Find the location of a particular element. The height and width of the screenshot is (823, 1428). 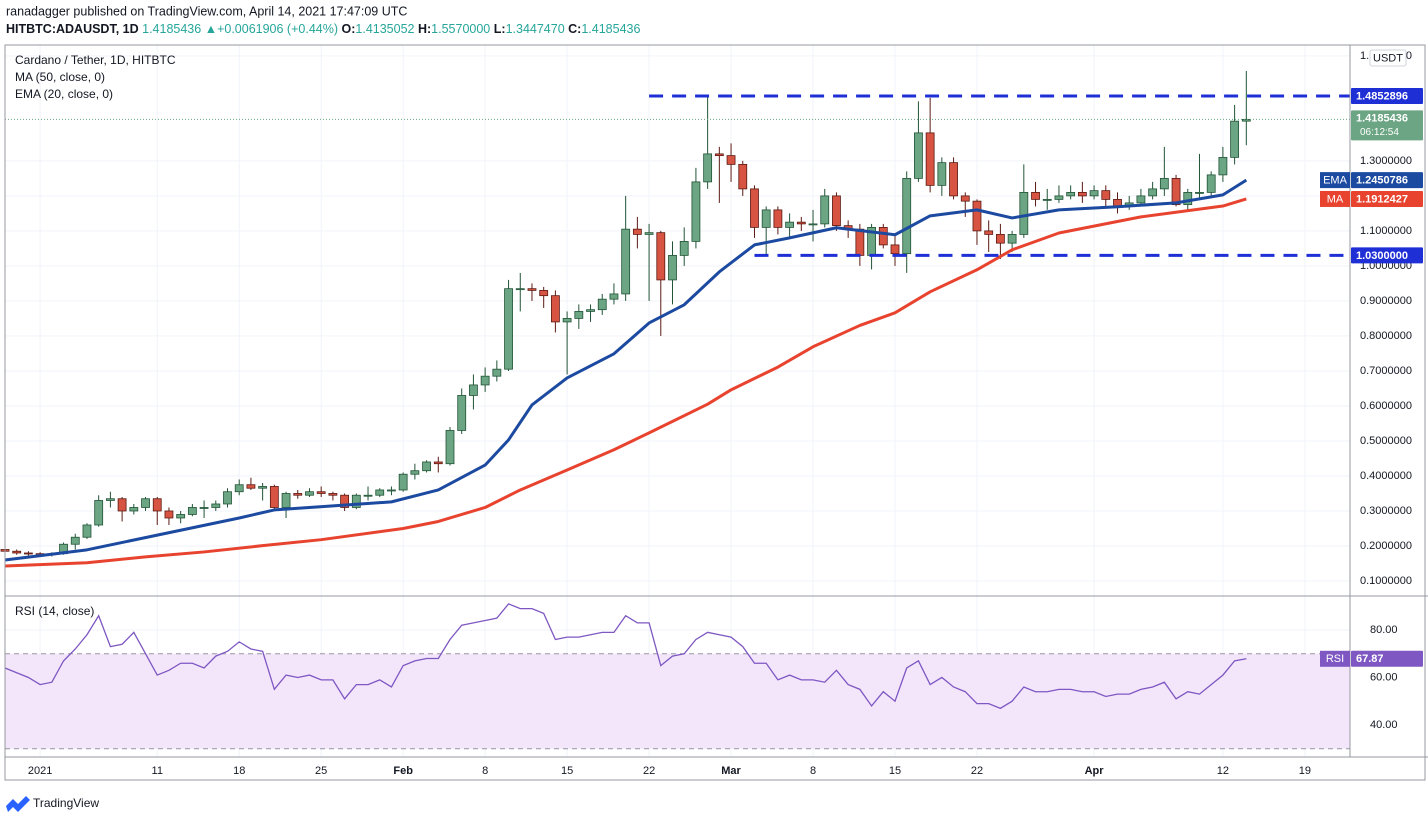

y-tick-label: 1.1000000 is located at coordinates (1386, 231).